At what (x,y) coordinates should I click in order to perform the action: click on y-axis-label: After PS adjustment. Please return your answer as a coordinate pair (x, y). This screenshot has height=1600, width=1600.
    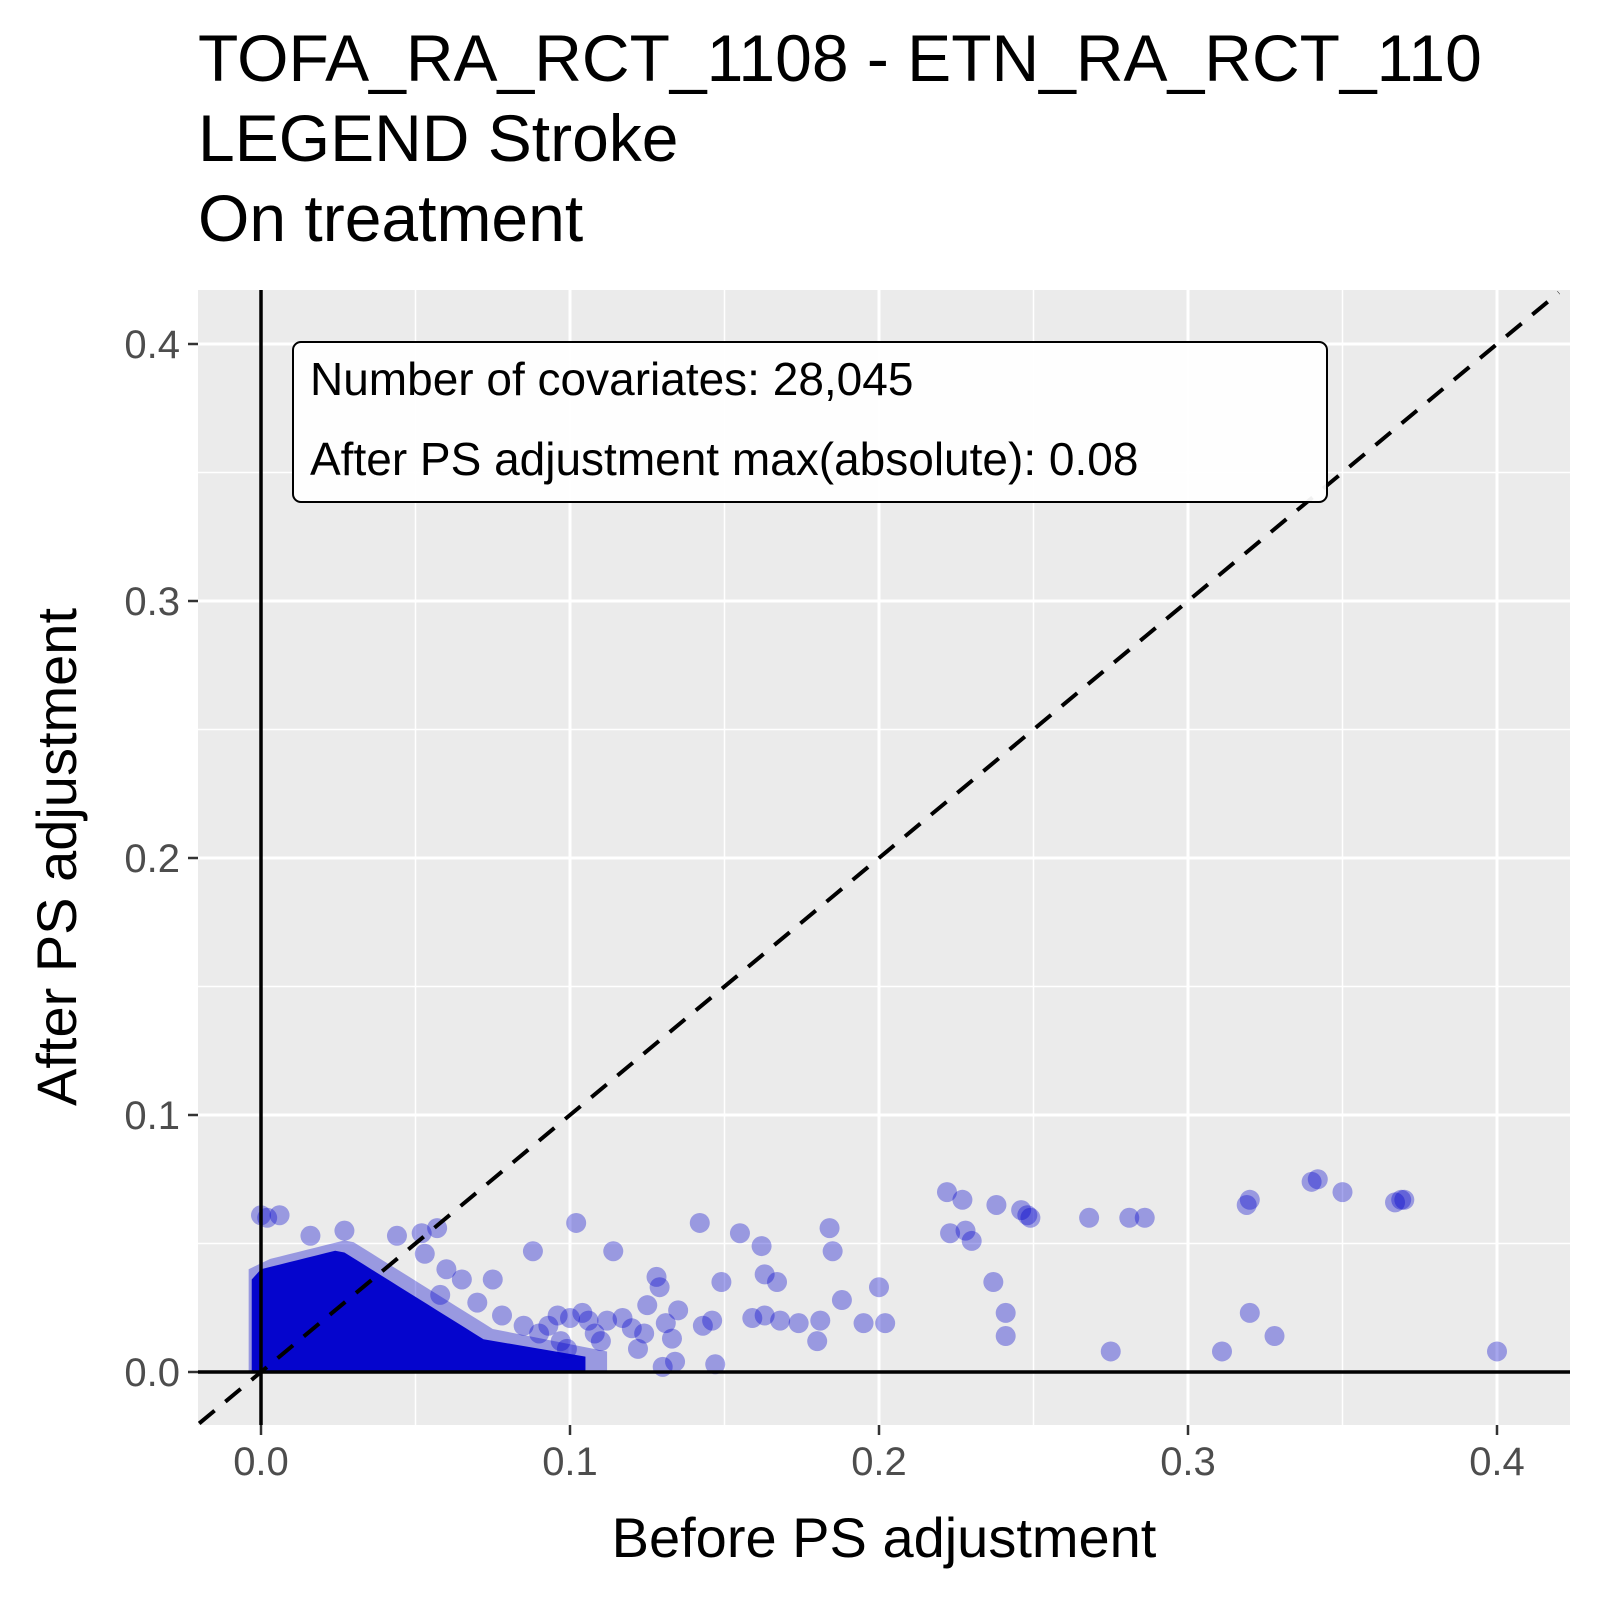
    Looking at the image, I should click on (56, 857).